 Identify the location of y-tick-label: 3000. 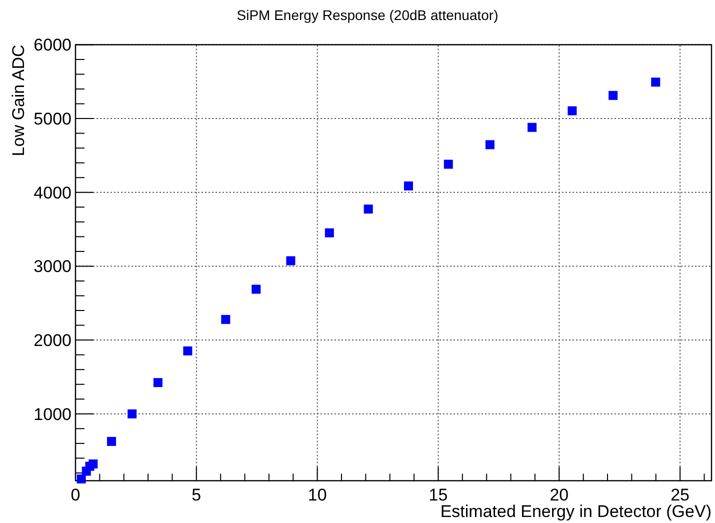
(53, 266).